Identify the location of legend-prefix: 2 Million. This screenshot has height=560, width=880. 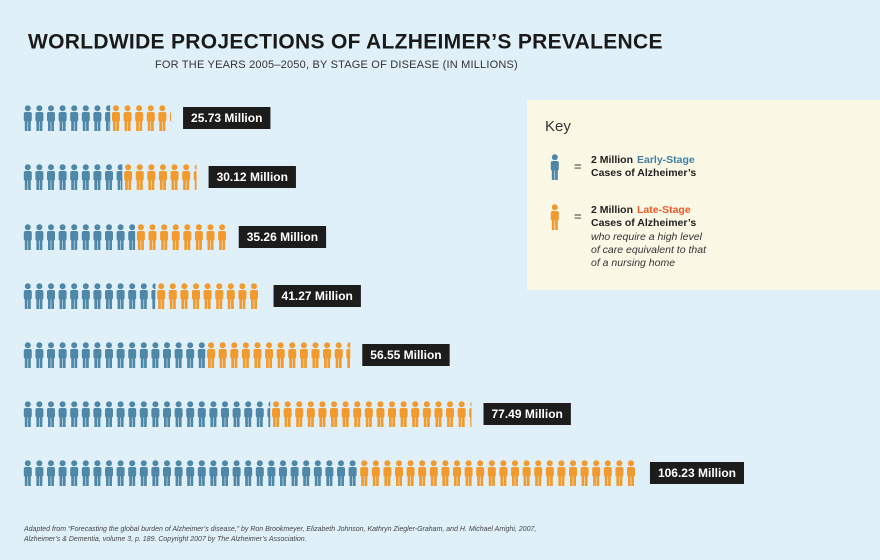
(612, 210).